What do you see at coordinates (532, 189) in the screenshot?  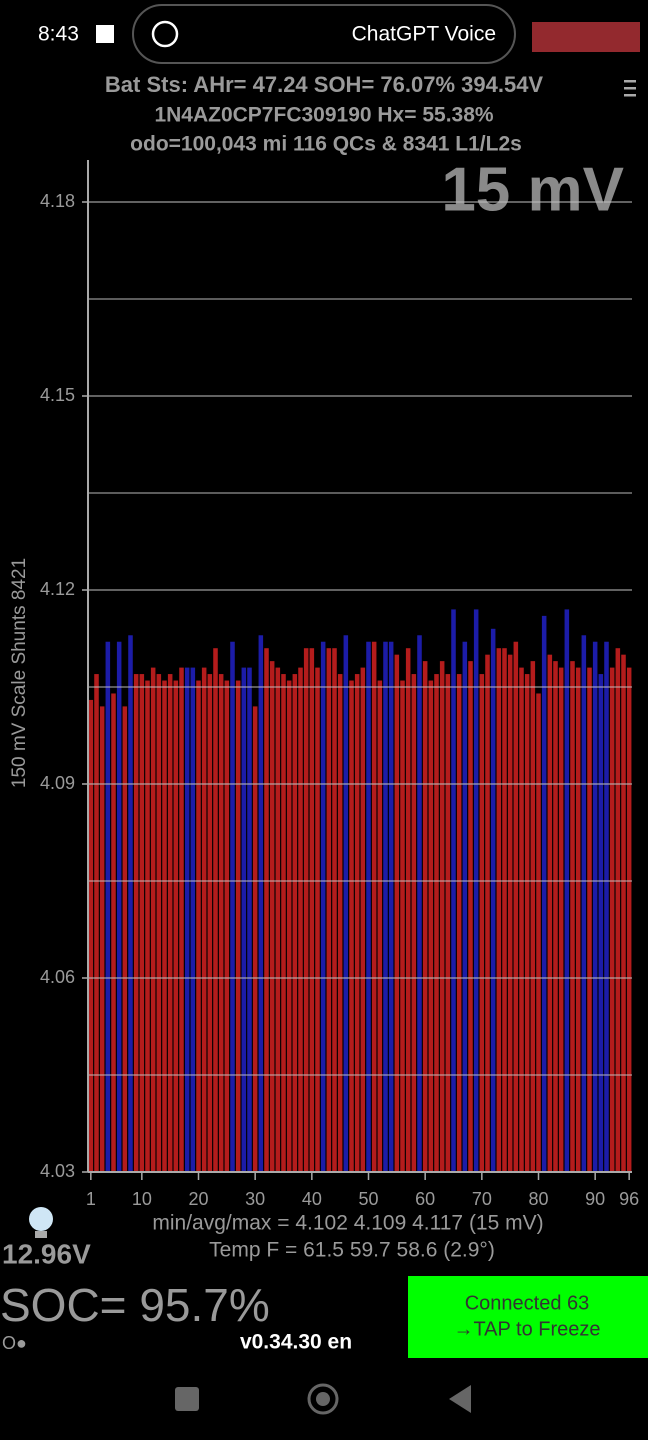 I see `scale-label: 15 mV` at bounding box center [532, 189].